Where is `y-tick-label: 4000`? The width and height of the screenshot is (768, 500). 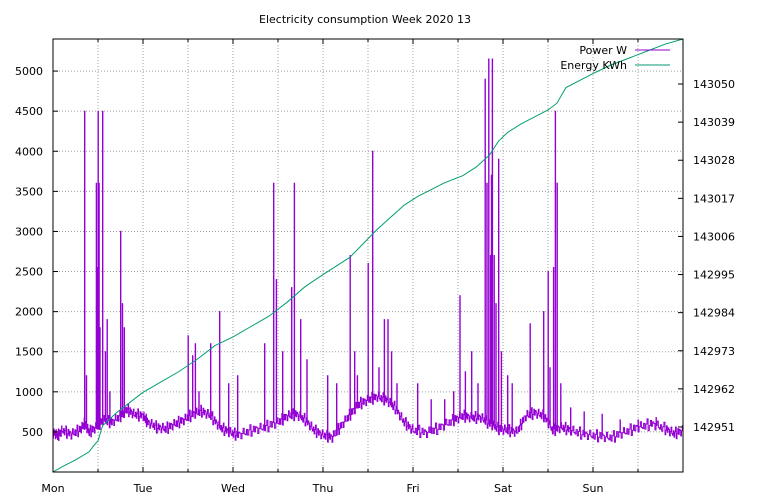 y-tick-label: 4000 is located at coordinates (29, 151).